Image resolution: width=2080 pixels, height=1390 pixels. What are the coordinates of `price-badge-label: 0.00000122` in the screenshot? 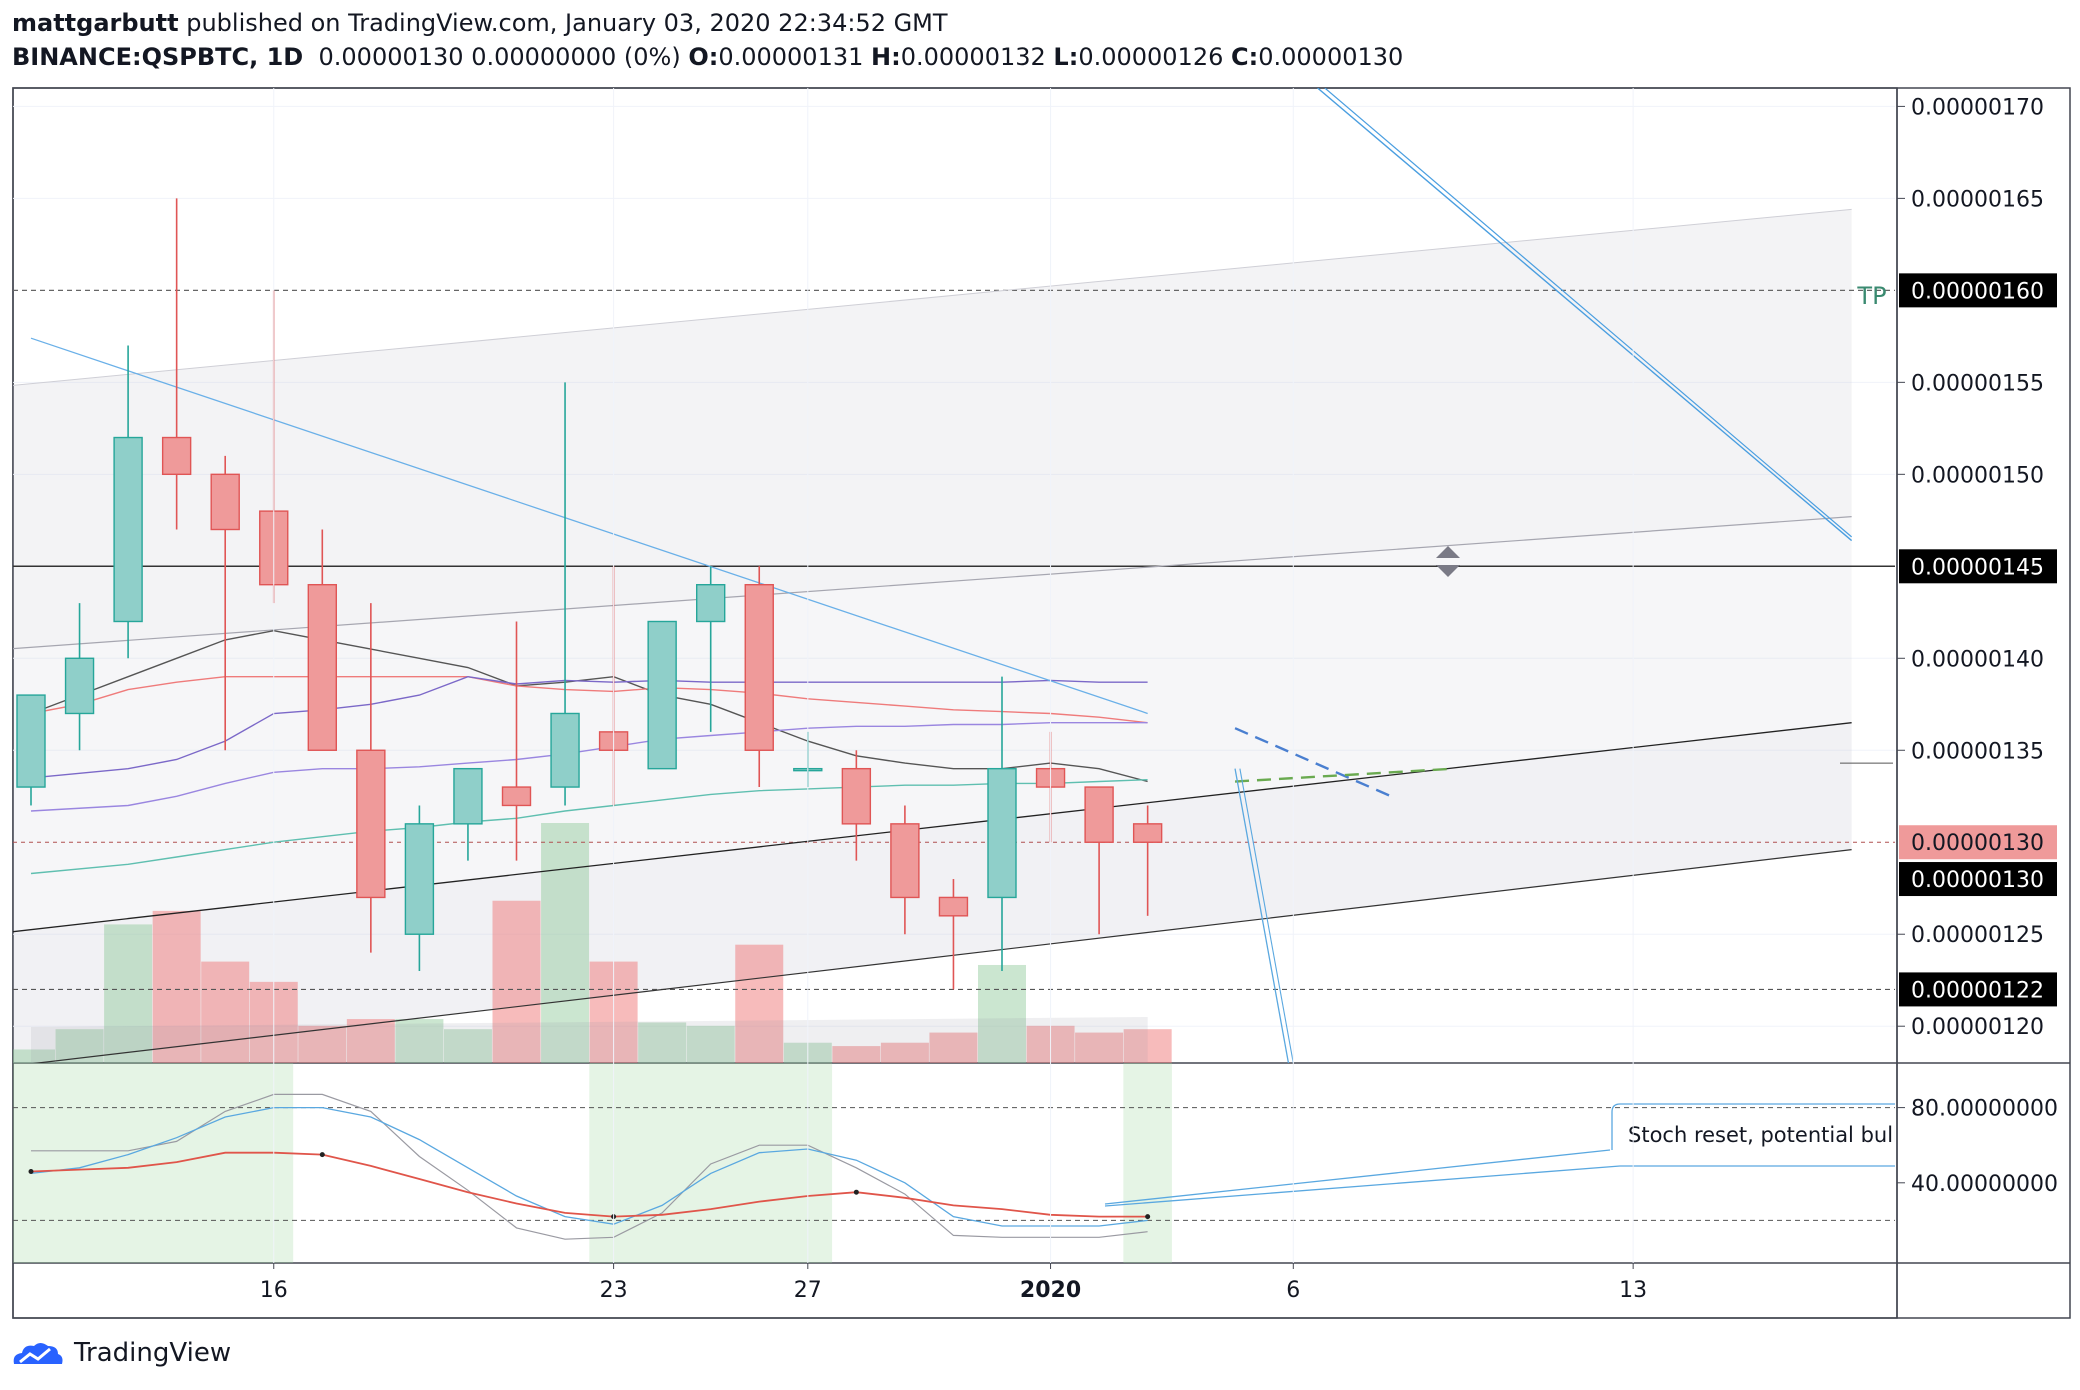 It's located at (1977, 990).